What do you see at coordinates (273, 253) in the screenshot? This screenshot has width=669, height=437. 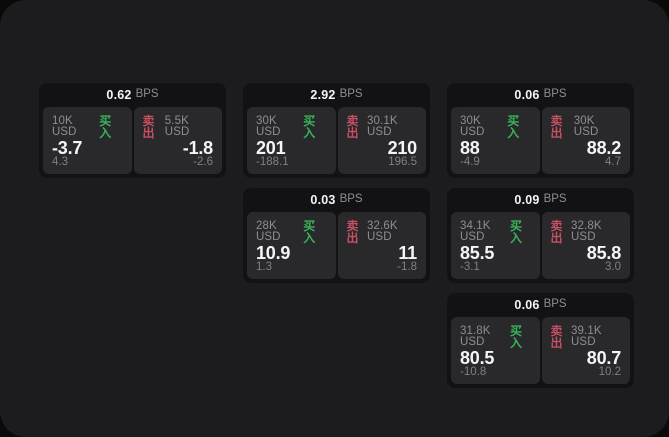 I see `buy-price-value: 10.9` at bounding box center [273, 253].